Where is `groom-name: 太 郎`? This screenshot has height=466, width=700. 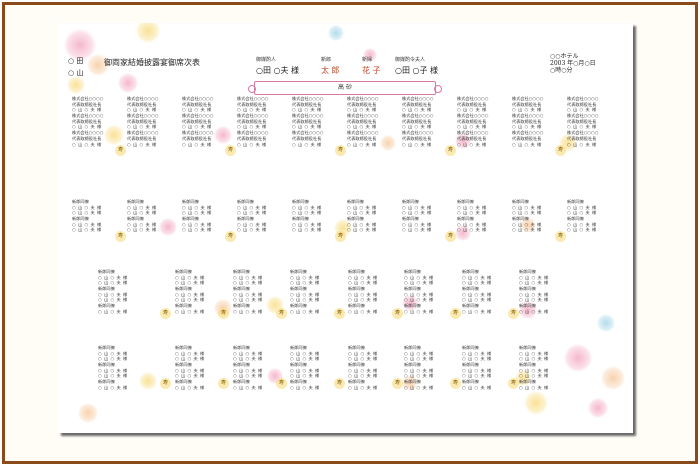 groom-name: 太 郎 is located at coordinates (330, 70).